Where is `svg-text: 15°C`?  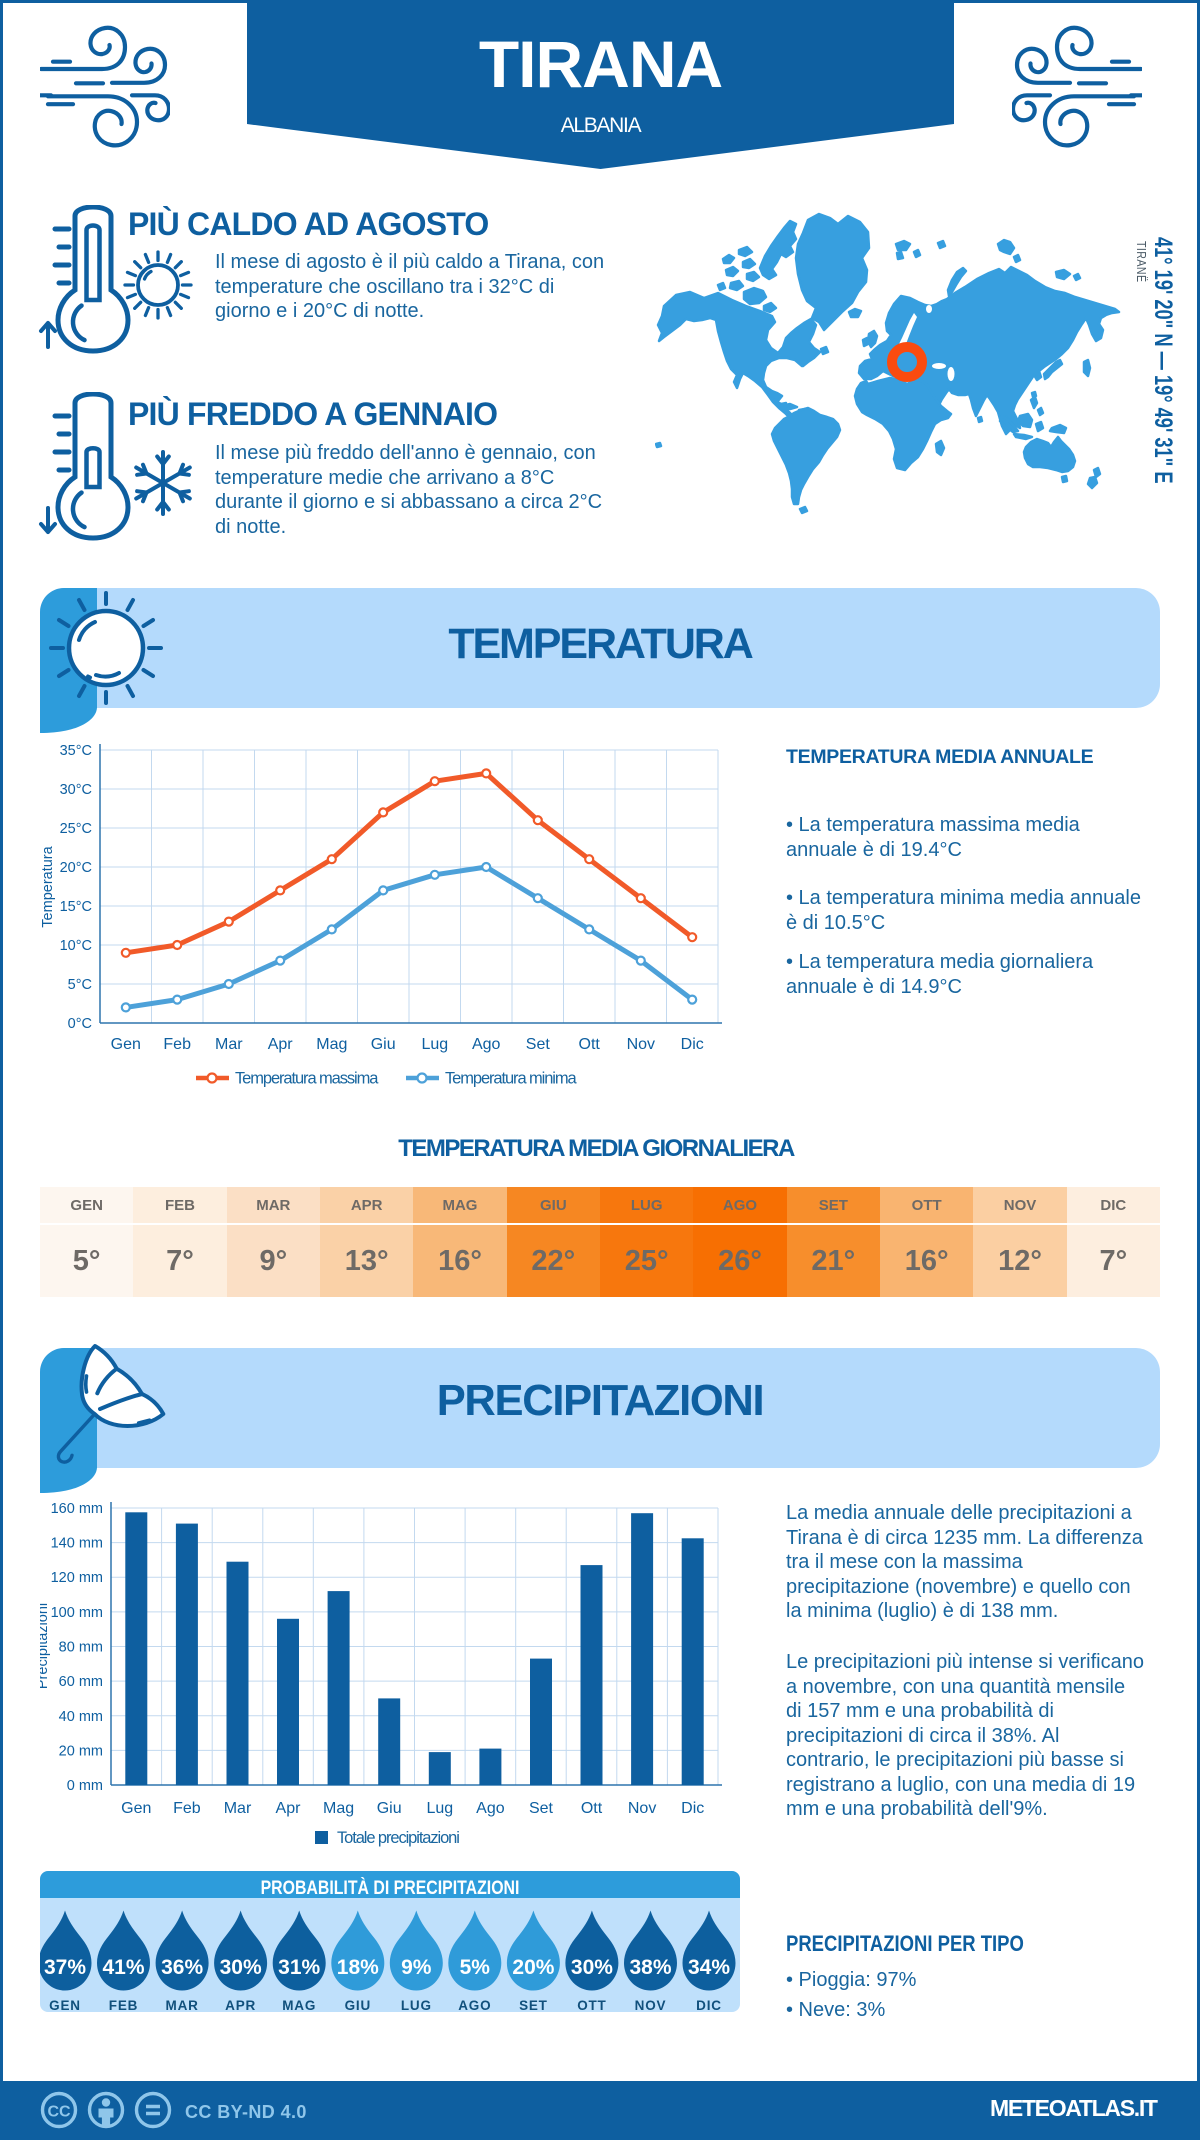
svg-text: 15°C is located at coordinates (76, 907).